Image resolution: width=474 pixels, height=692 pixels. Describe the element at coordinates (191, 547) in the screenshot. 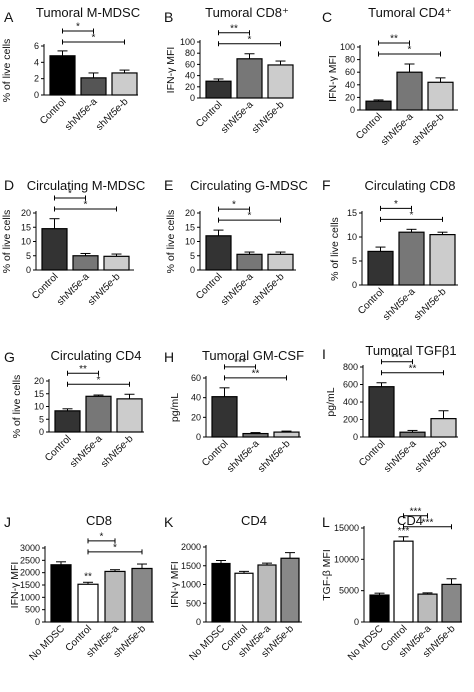

I see `y-tick-label: 2000` at that location.